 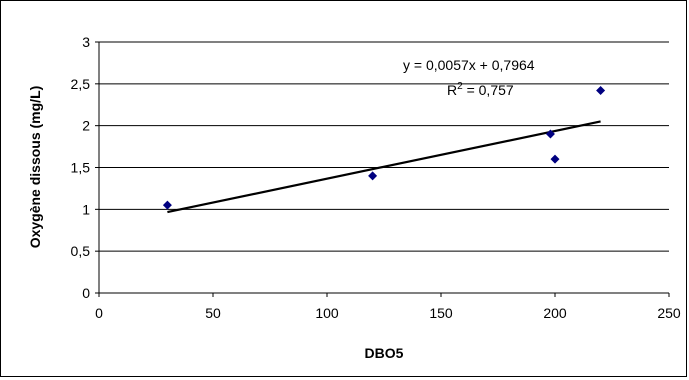 I want to click on y-tick-label: 1,5, so click(x=81, y=168).